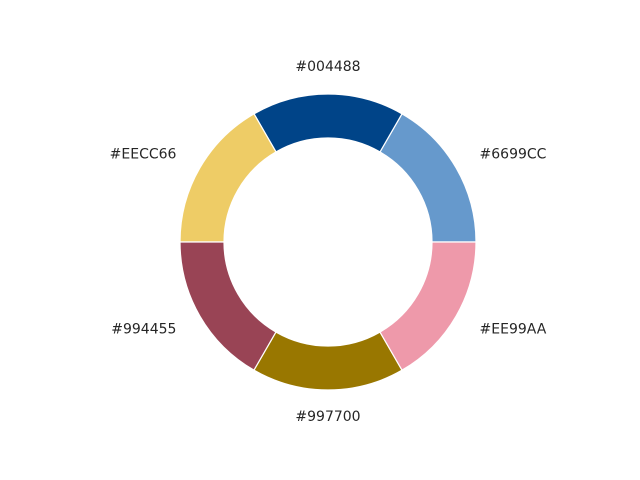 The image size is (640, 480). What do you see at coordinates (327, 67) in the screenshot?
I see `slice-label: #004488` at bounding box center [327, 67].